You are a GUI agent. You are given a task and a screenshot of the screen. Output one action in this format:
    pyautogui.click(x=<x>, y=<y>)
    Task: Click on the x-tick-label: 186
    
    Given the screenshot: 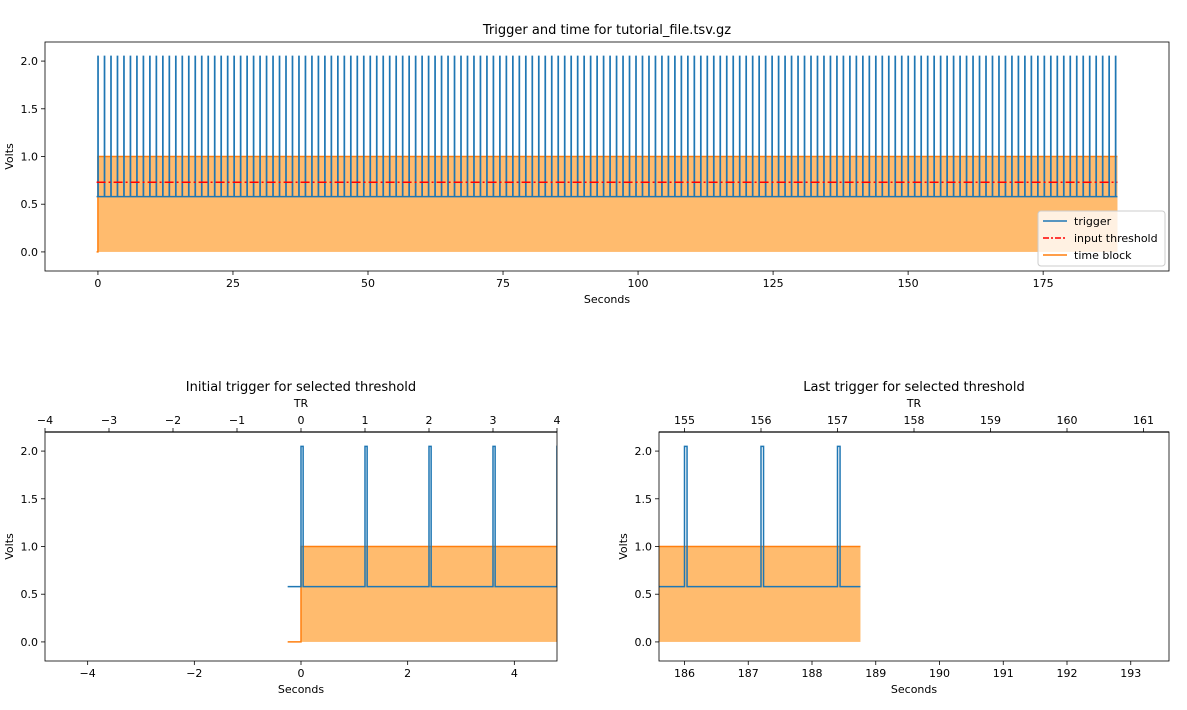 What is the action you would take?
    pyautogui.click(x=684, y=673)
    